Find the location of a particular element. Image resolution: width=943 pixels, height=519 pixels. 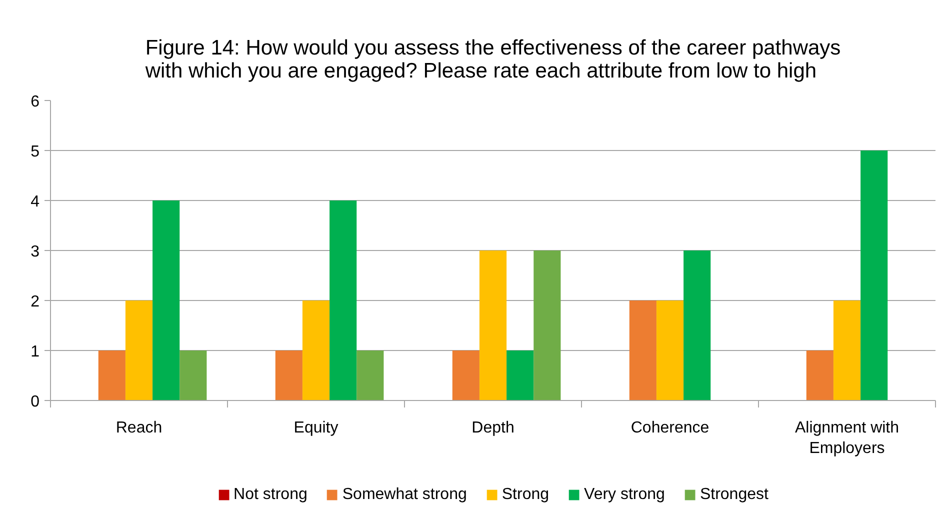

x-tick-label: Depth is located at coordinates (493, 428).